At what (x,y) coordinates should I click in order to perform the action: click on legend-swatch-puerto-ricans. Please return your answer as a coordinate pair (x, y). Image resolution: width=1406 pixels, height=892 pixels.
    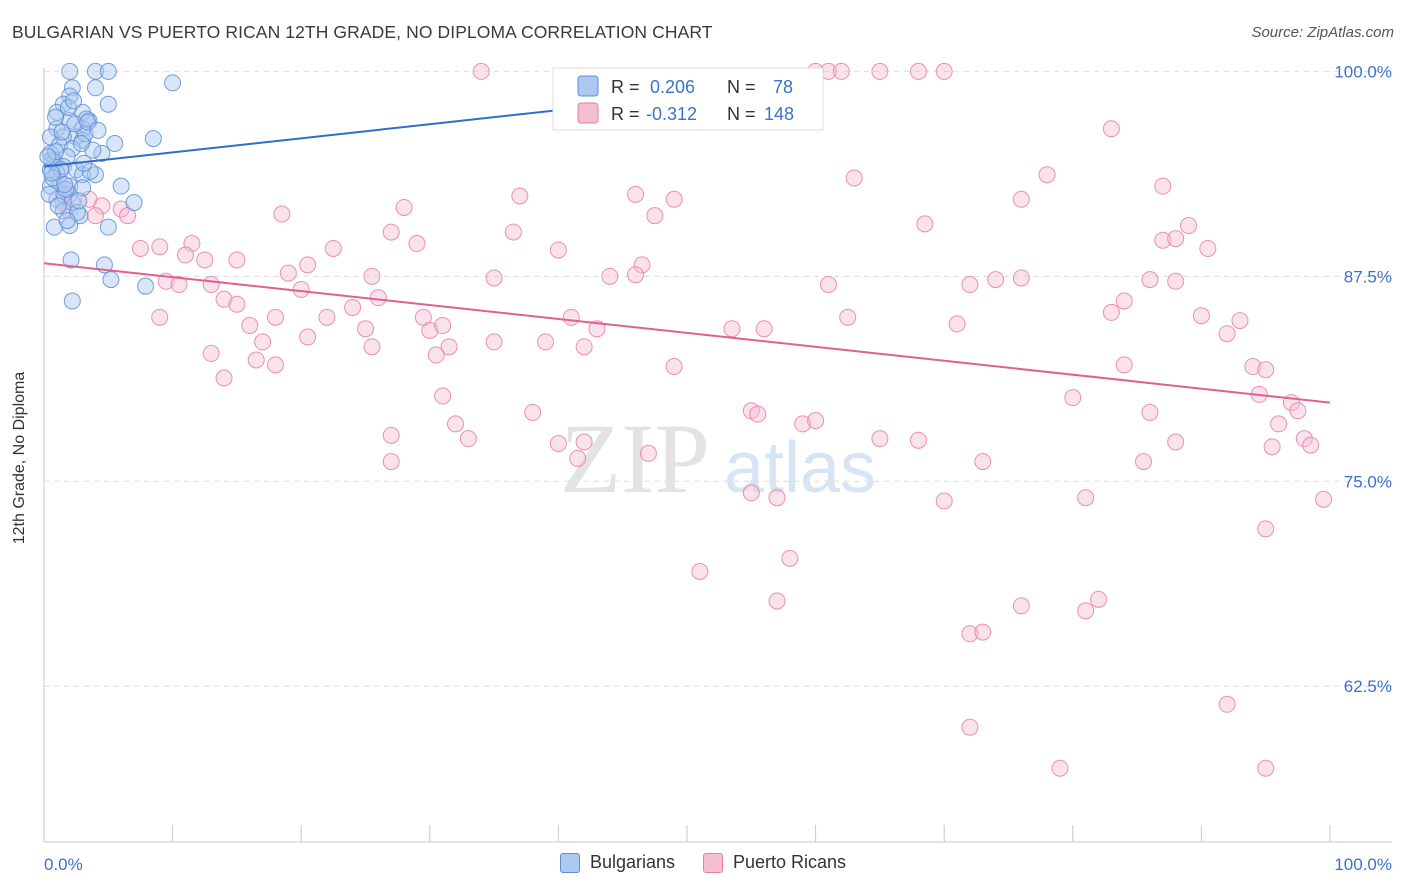
    Looking at the image, I should click on (588, 113).